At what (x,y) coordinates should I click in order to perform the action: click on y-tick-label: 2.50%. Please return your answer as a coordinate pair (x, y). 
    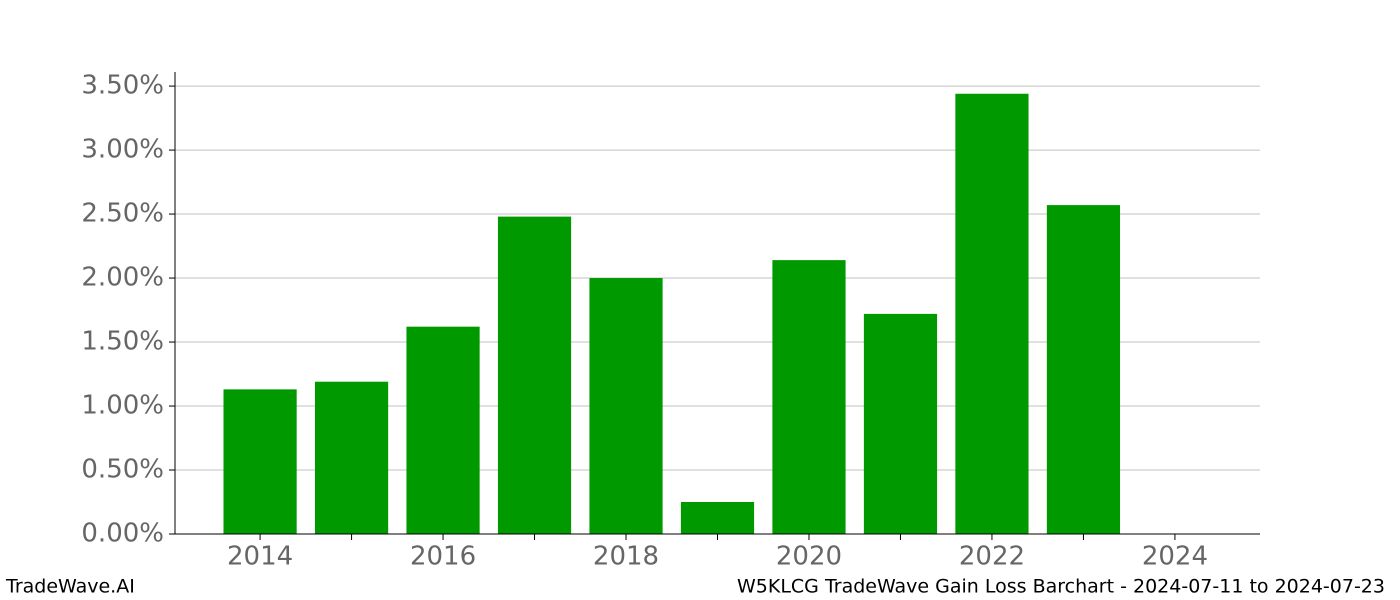
    Looking at the image, I should click on (122, 214).